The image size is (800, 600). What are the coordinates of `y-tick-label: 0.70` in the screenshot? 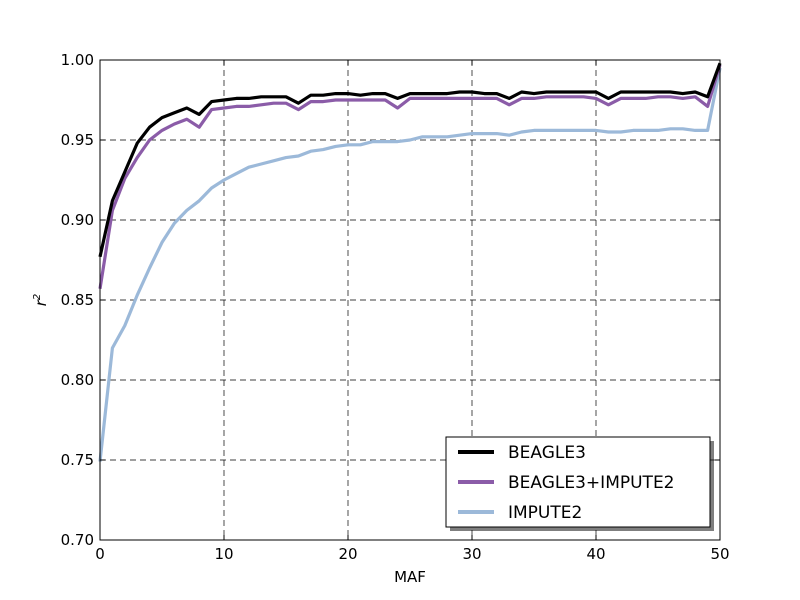 It's located at (77, 540).